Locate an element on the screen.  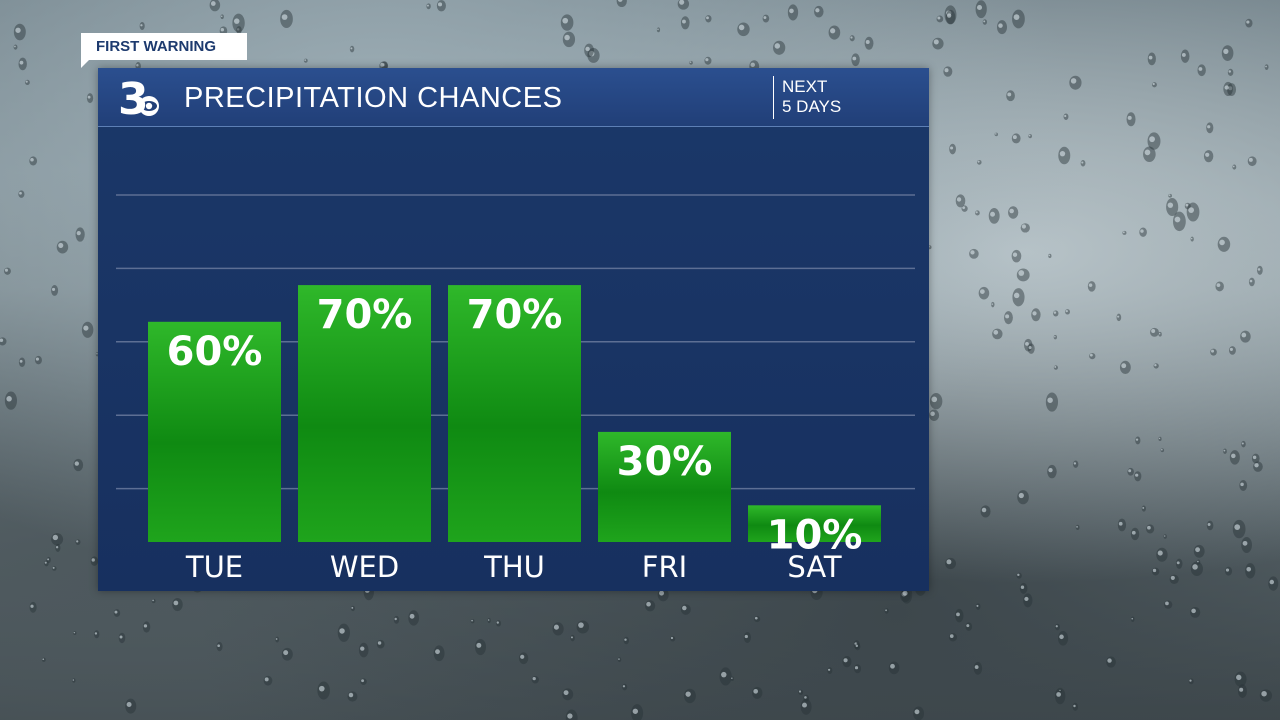
first-warning-tag: FIRST WARNING is located at coordinates (164, 46).